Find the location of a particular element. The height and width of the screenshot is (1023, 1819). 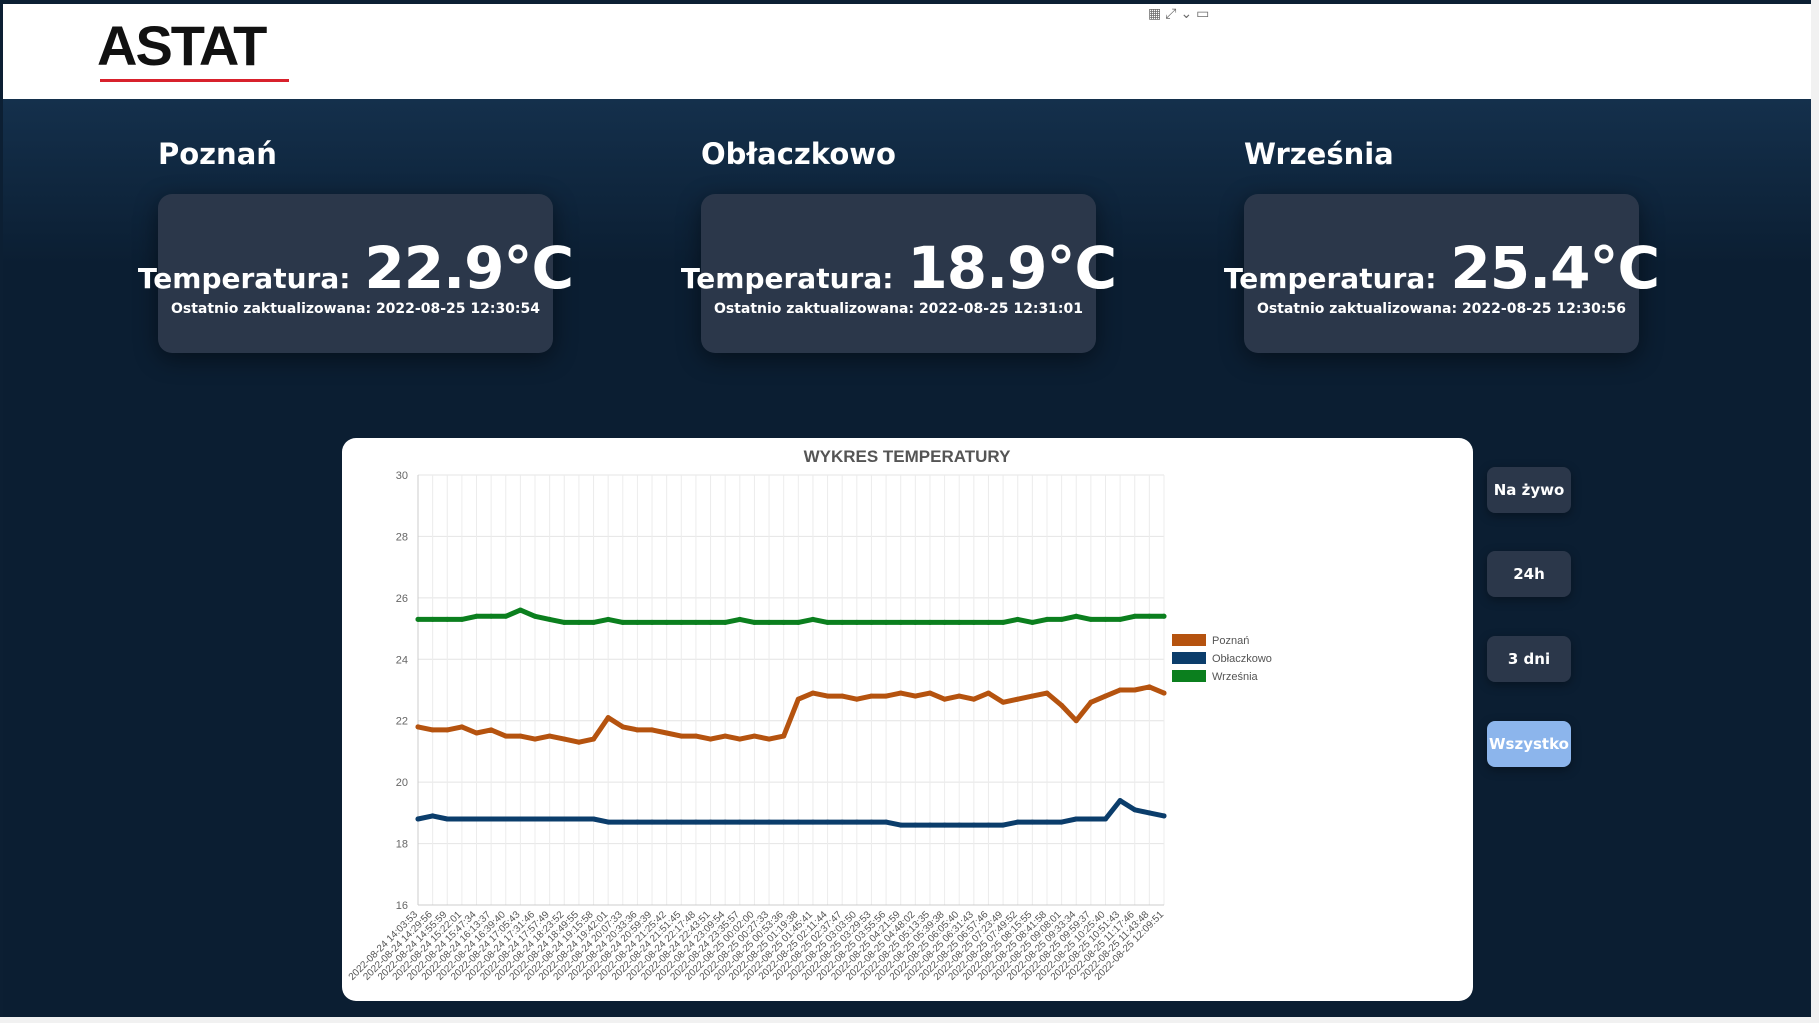

grid-icon: ▦ is located at coordinates (1155, 14).